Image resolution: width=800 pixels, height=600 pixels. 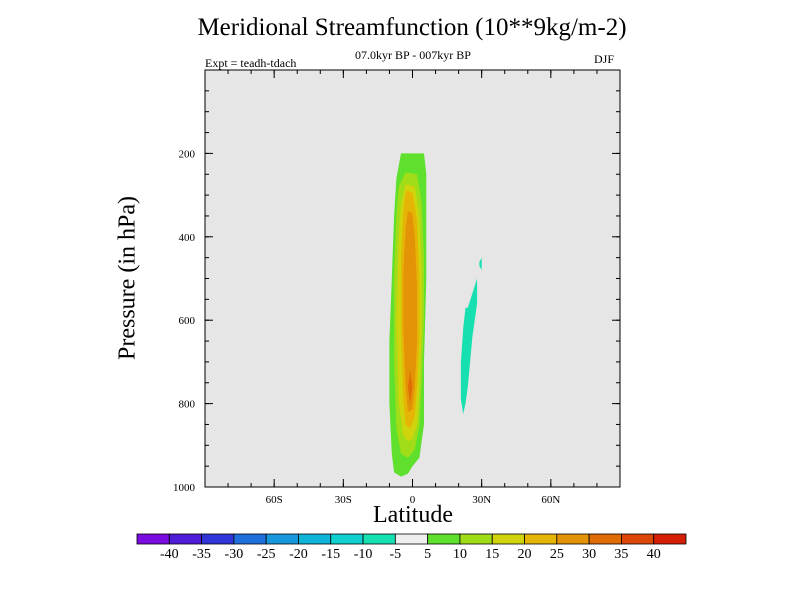 What do you see at coordinates (460, 554) in the screenshot?
I see `colorbar-label: 10` at bounding box center [460, 554].